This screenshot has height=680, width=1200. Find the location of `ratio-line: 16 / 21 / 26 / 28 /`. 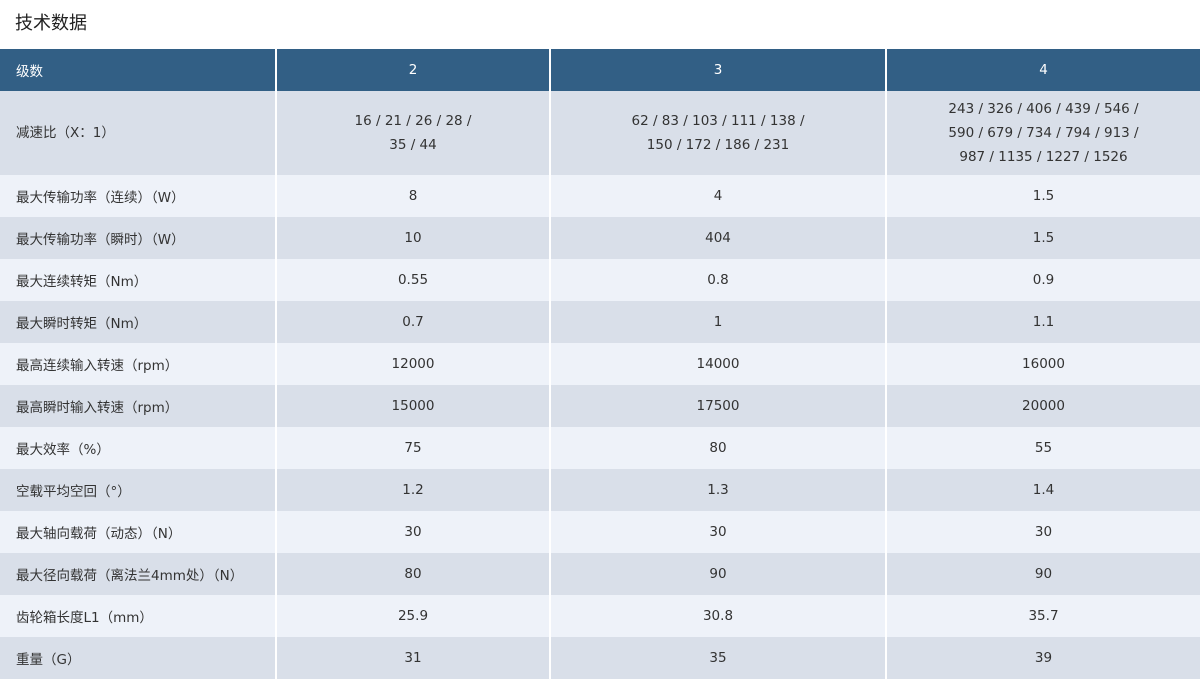

ratio-line: 16 / 21 / 26 / 28 / is located at coordinates (413, 121).